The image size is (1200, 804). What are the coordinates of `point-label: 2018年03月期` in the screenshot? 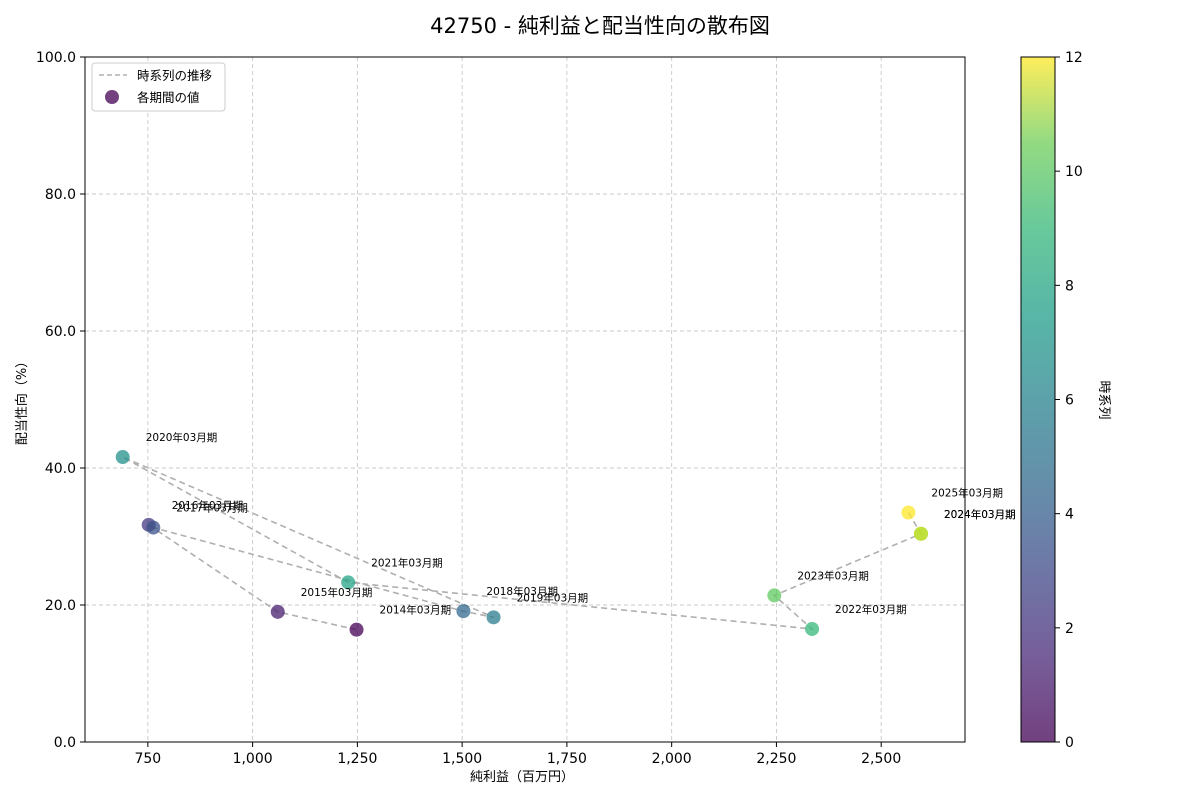 It's located at (522, 591).